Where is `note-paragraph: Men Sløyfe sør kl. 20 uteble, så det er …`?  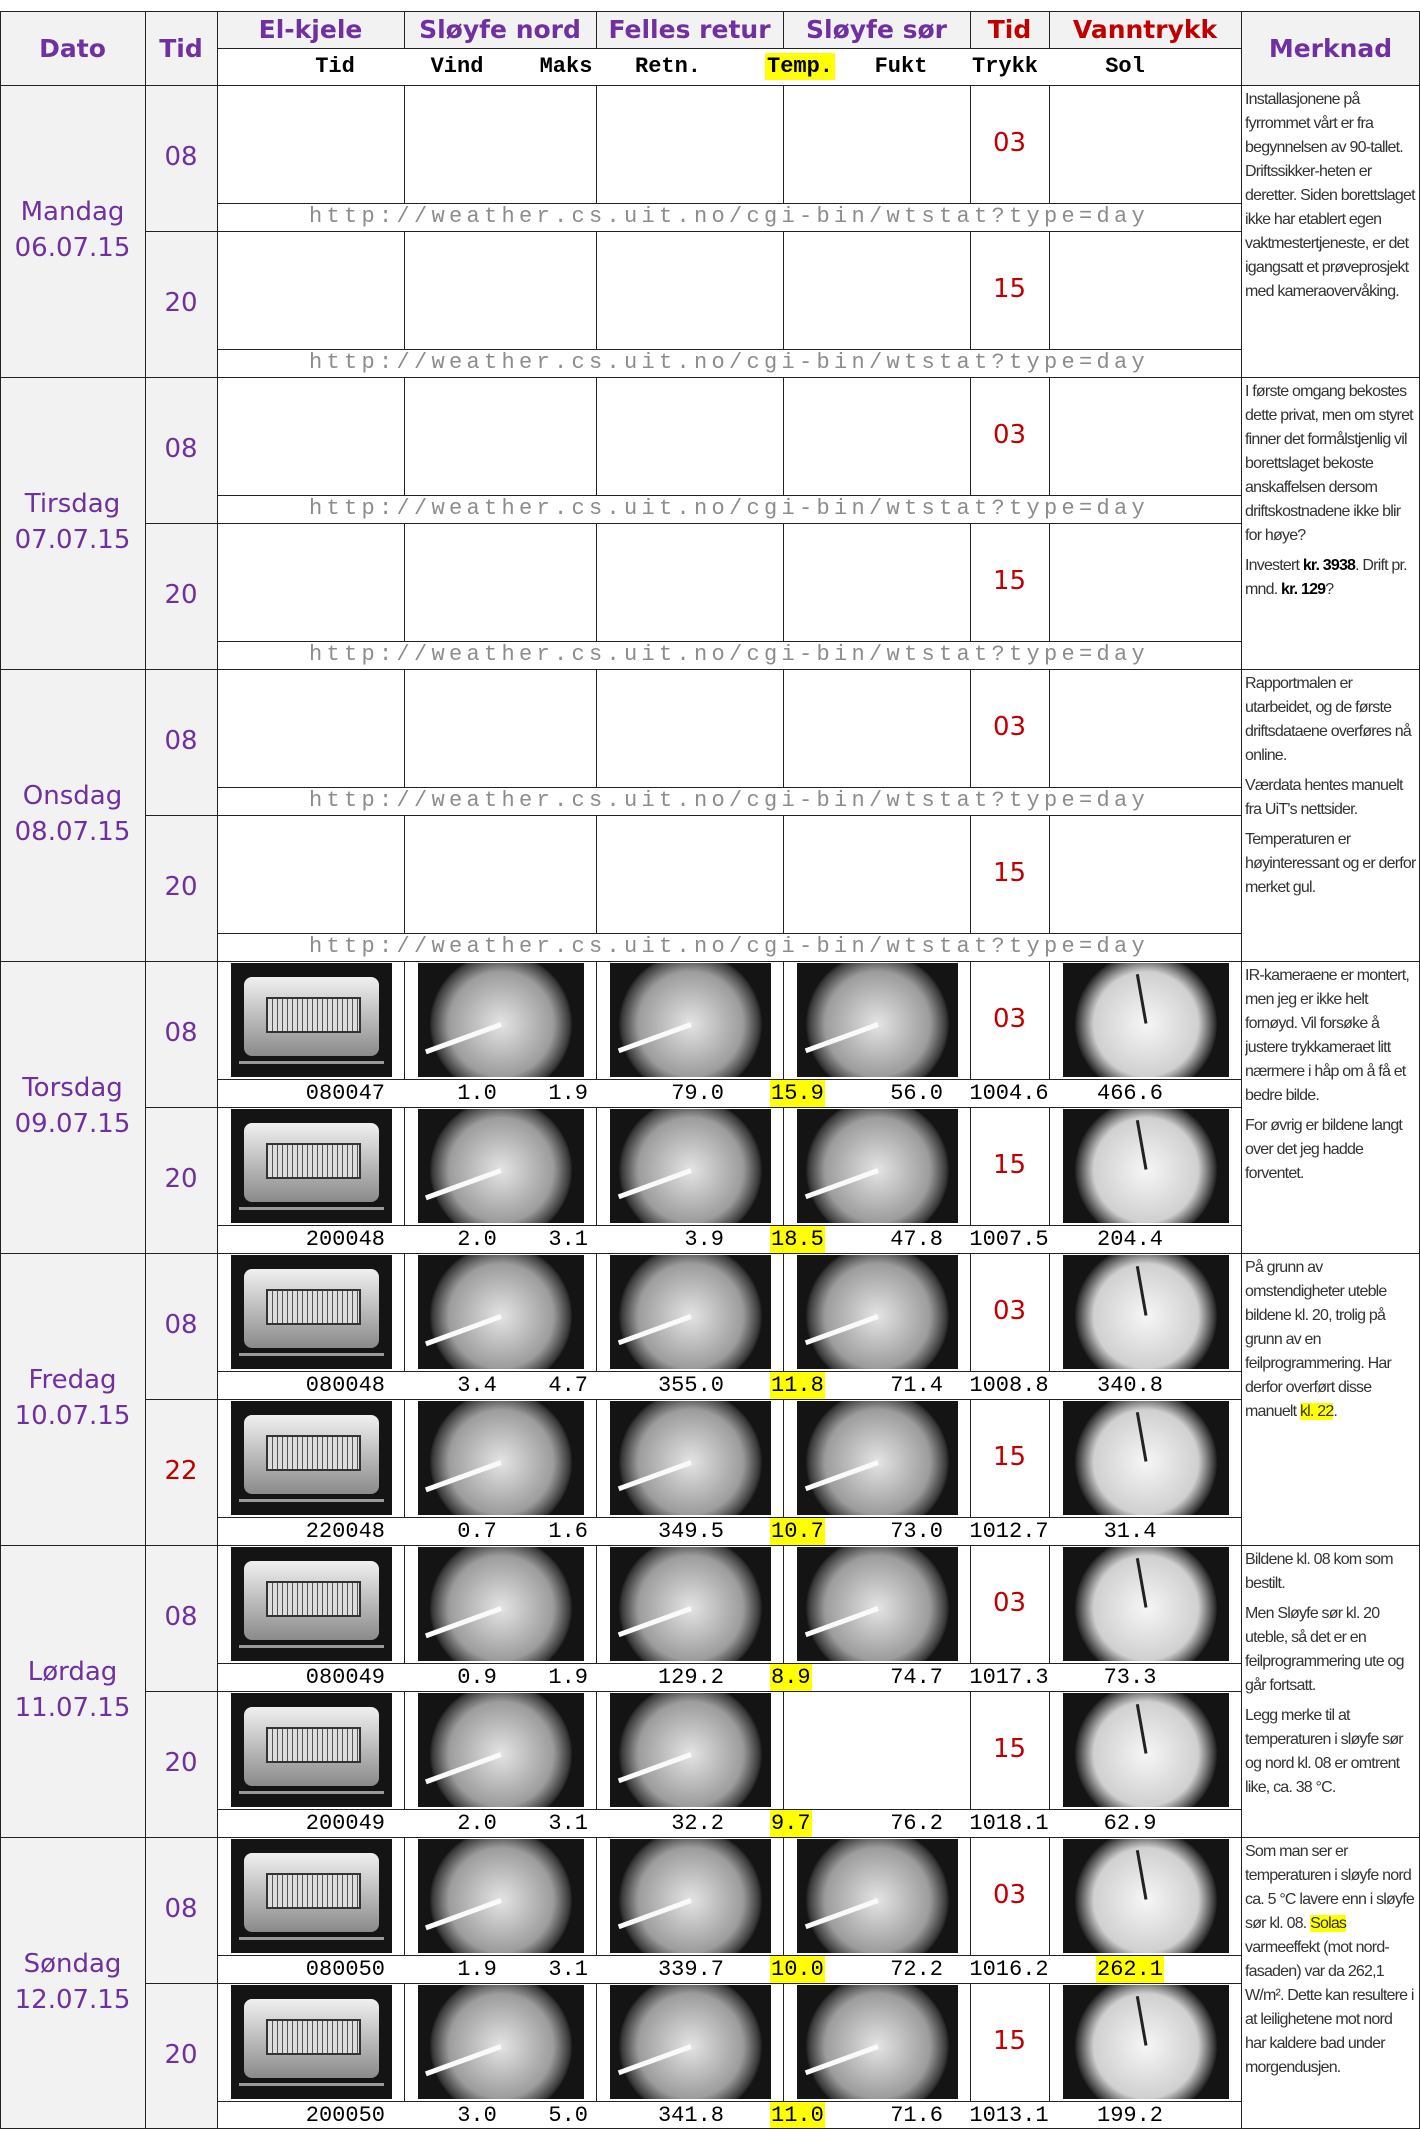 note-paragraph: Men Sløyfe sør kl. 20 uteble, så det er … is located at coordinates (1330, 1650).